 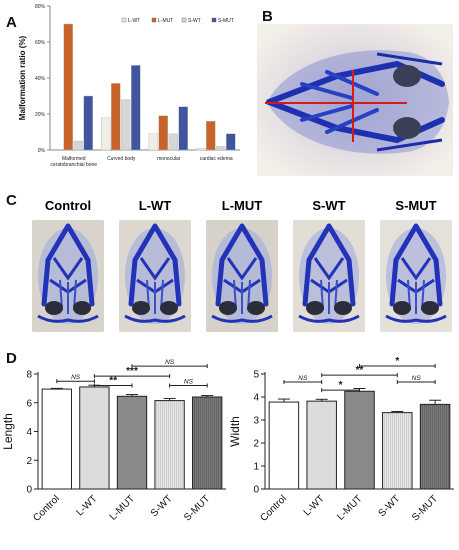 I want to click on y-tick-label: 5, so click(x=256, y=375).